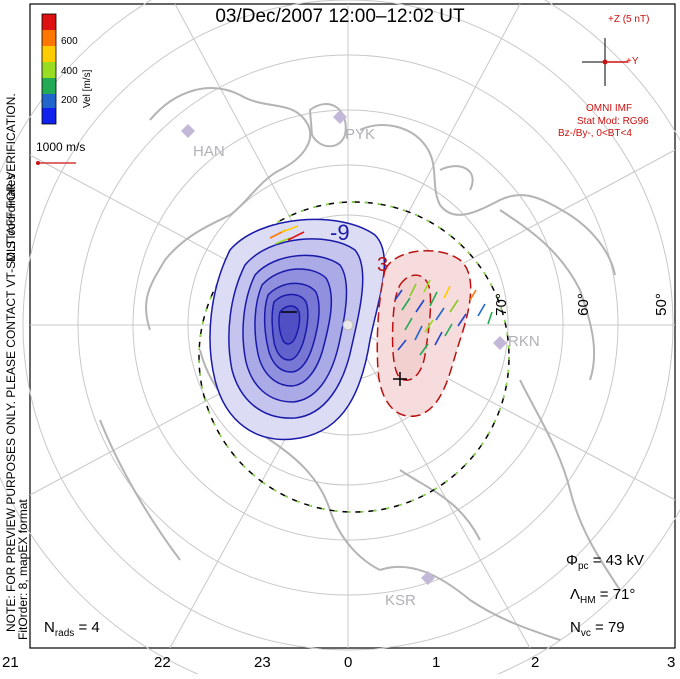 This screenshot has height=679, width=680. Describe the element at coordinates (575, 594) in the screenshot. I see `lambda-symbol: Λ` at that location.